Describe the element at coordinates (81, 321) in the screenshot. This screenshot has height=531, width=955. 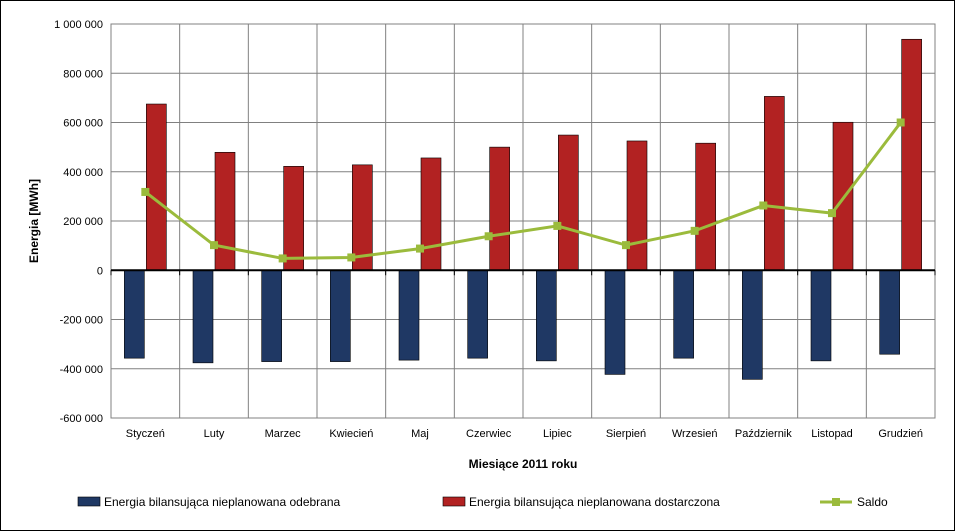
I see `y-tick-label: -200 000` at that location.